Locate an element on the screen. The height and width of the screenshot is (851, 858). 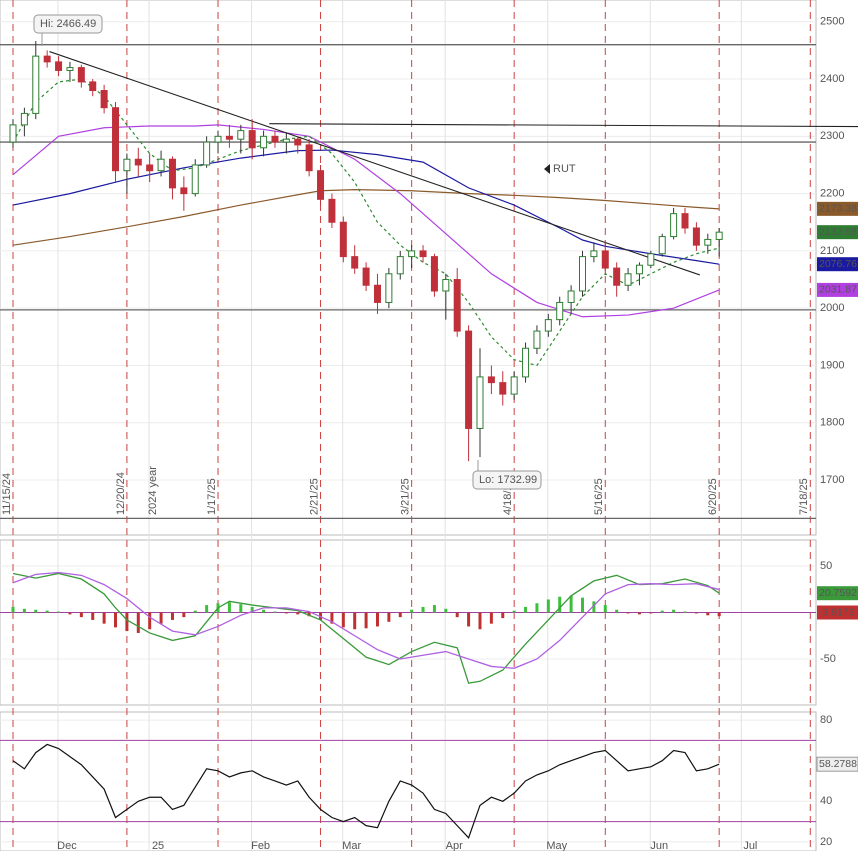
x-tick-label: Feb is located at coordinates (260, 845).